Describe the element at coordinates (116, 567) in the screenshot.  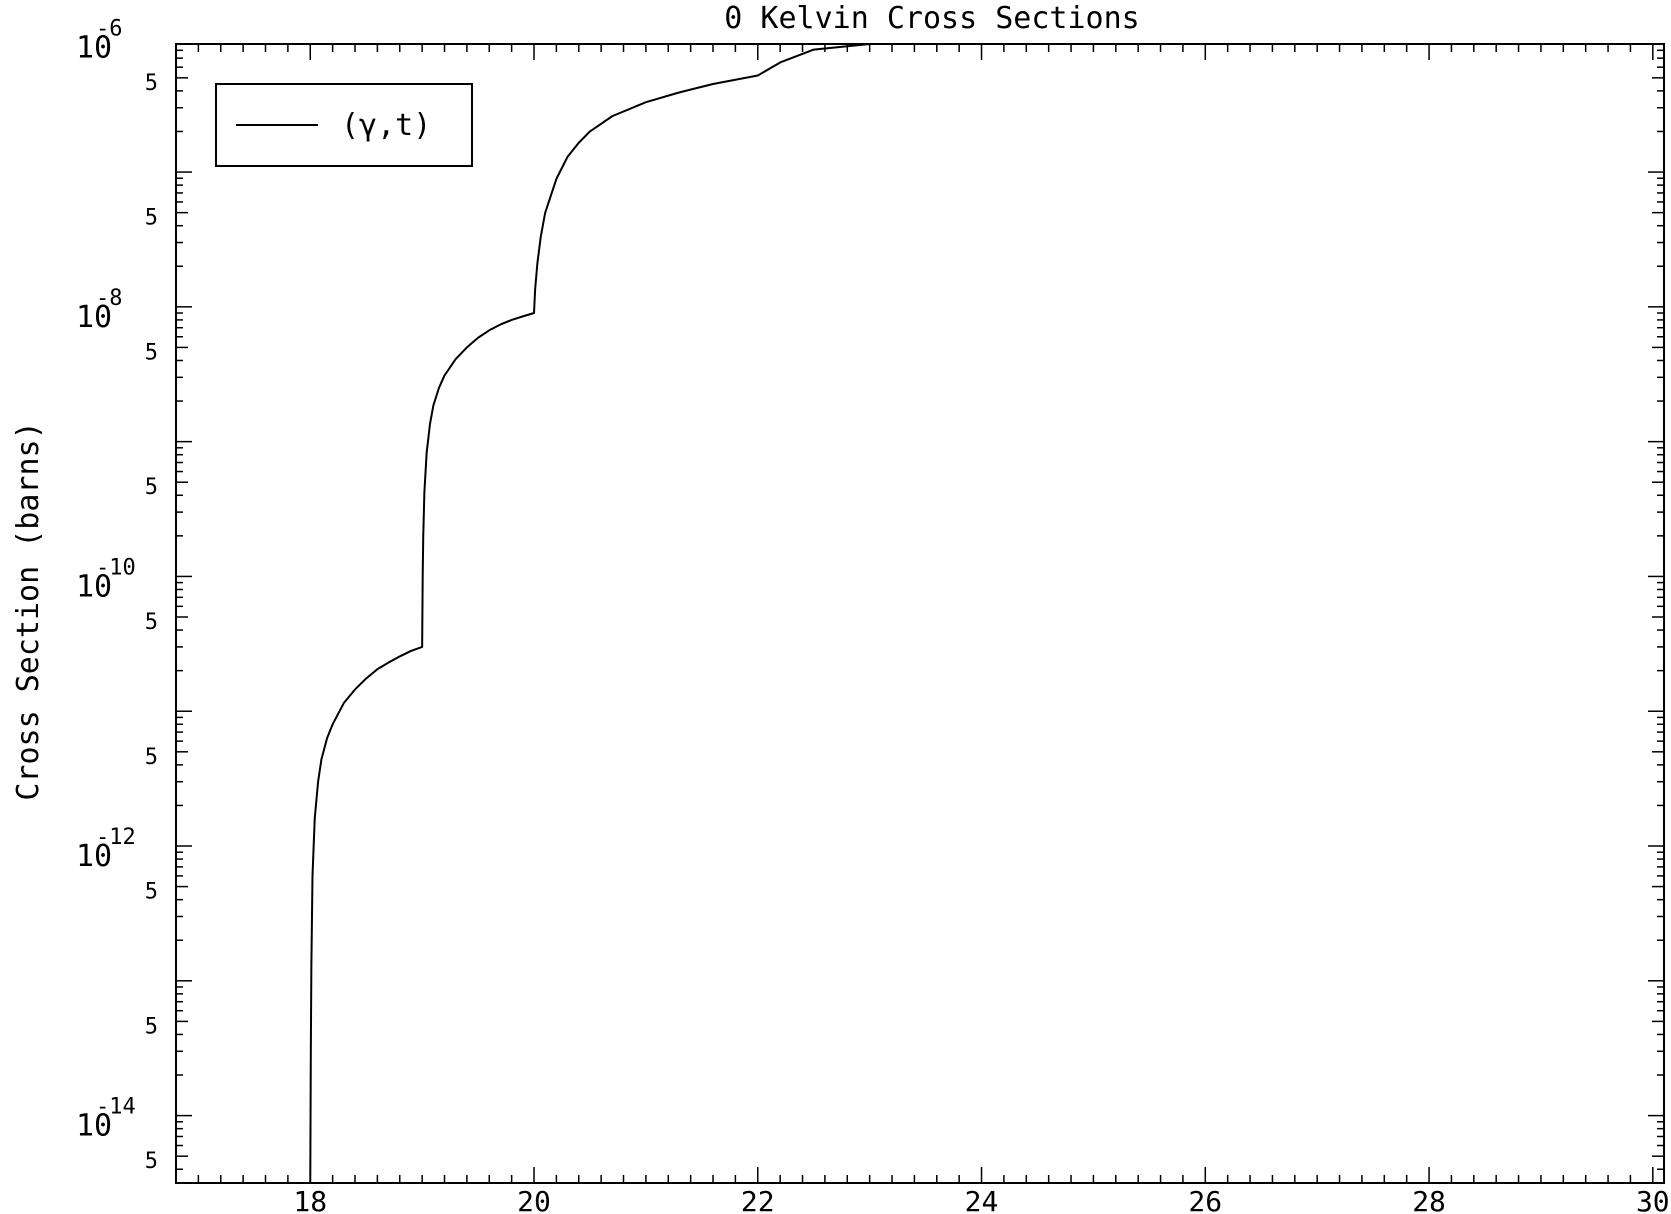
I see `y-decade-tick-exponent: -10` at that location.